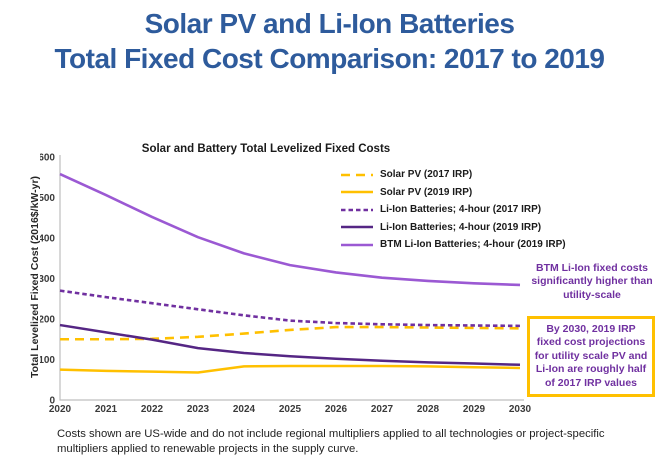  I want to click on y-tick-label: 400, so click(47, 239).